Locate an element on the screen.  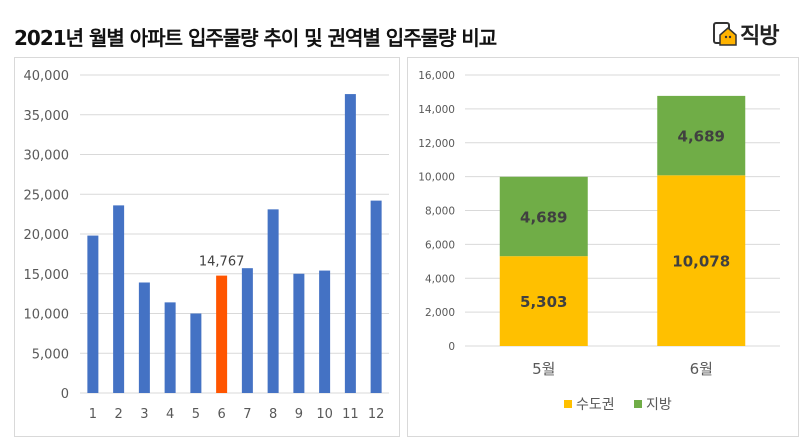
bar-수도권-5월 is located at coordinates (543, 301).